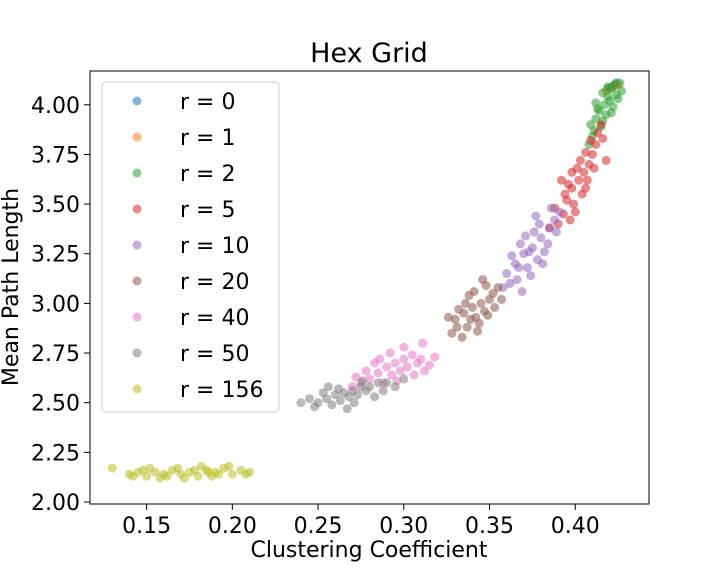 This screenshot has width=720, height=576. I want to click on y-tick-label-5: 3.25, so click(55, 255).